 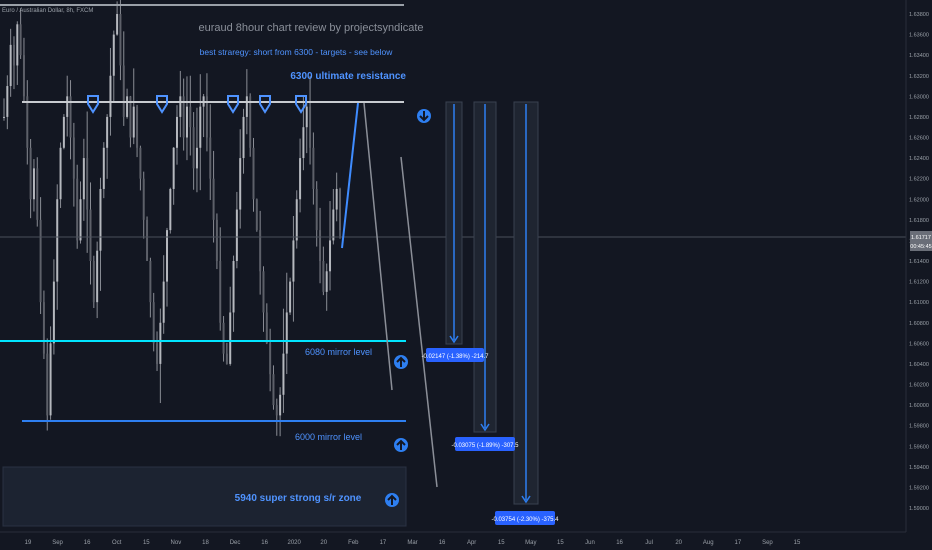 What do you see at coordinates (442, 543) in the screenshot?
I see `time-tick-label: 16` at bounding box center [442, 543].